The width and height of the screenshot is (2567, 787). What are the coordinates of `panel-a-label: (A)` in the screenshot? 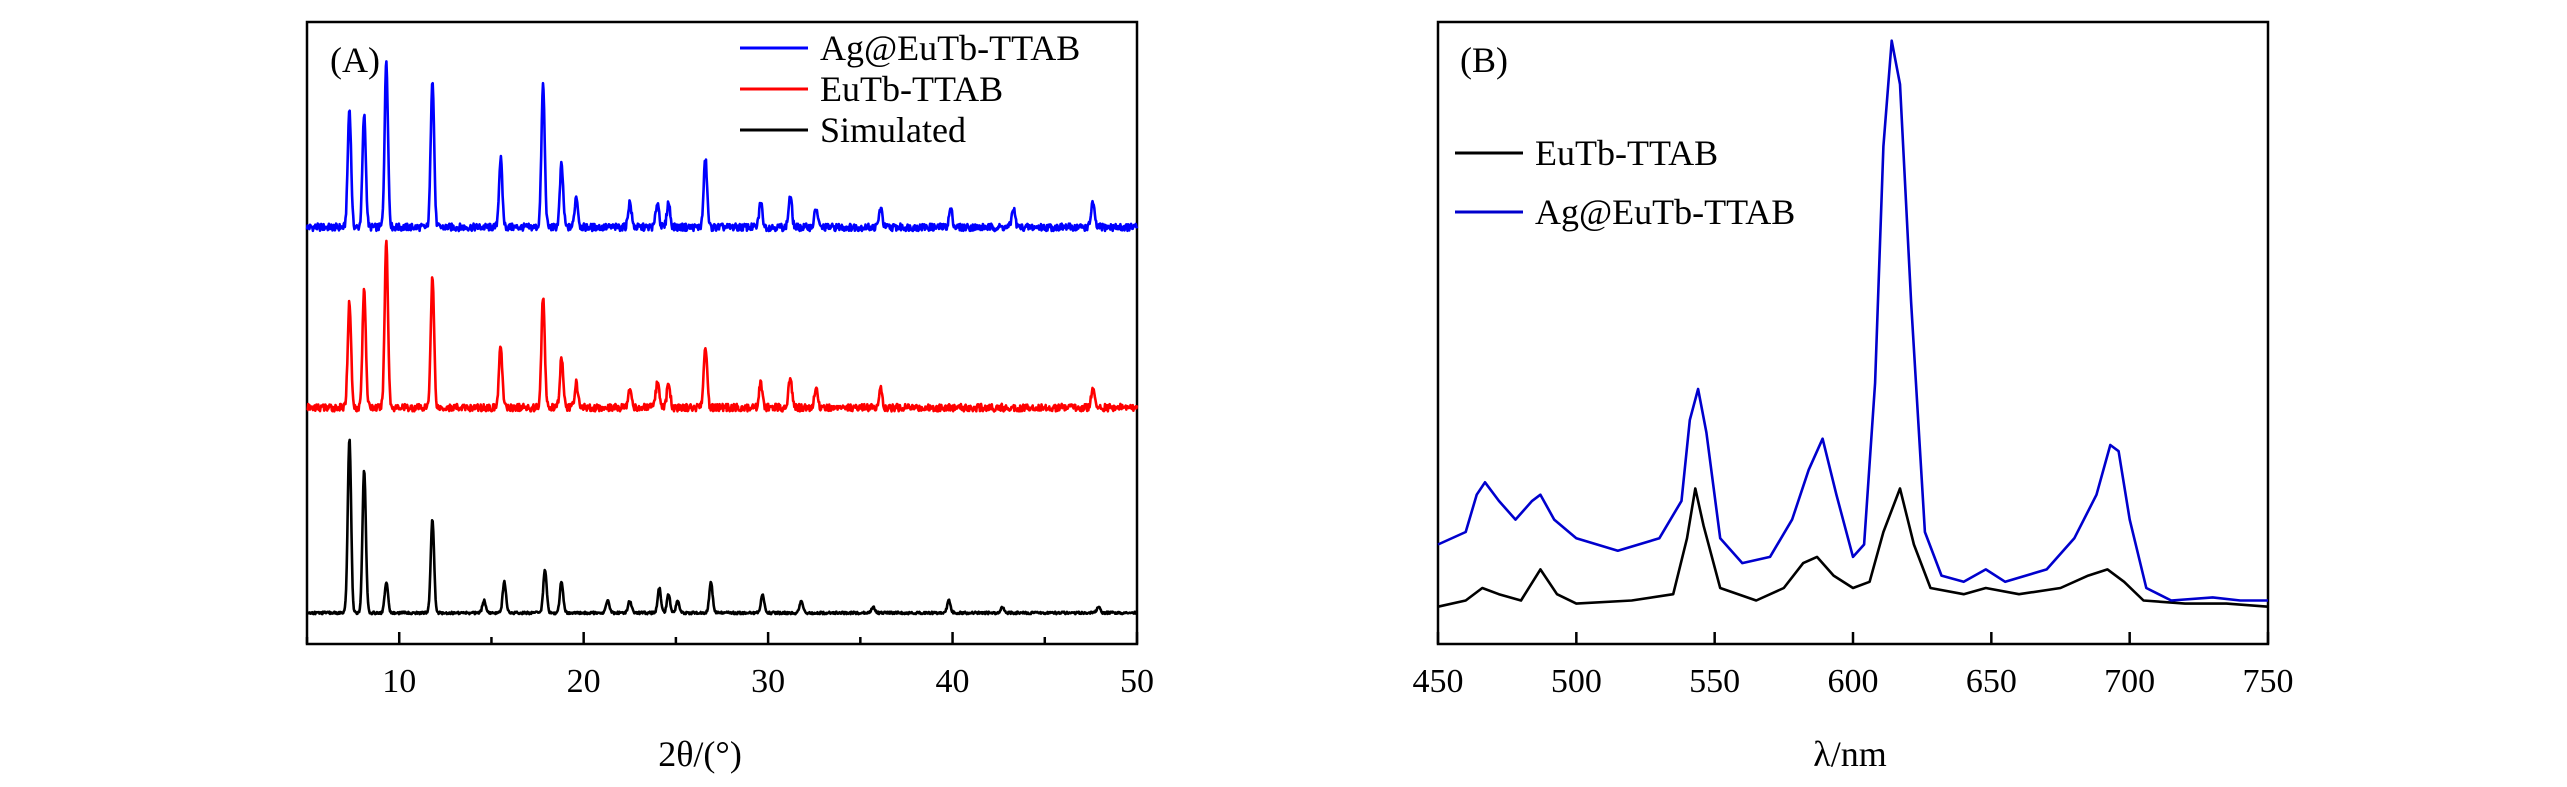 It's located at (355, 60).